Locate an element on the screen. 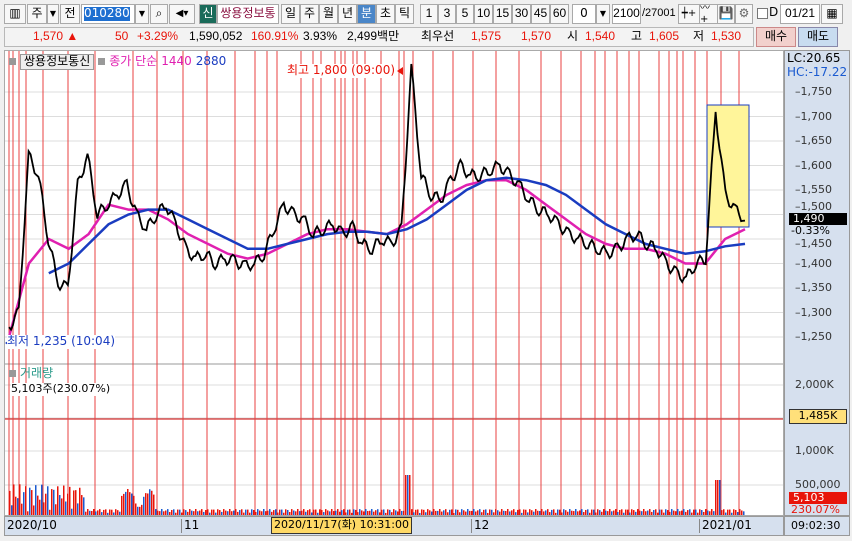  period-6: 틱 is located at coordinates (404, 14).